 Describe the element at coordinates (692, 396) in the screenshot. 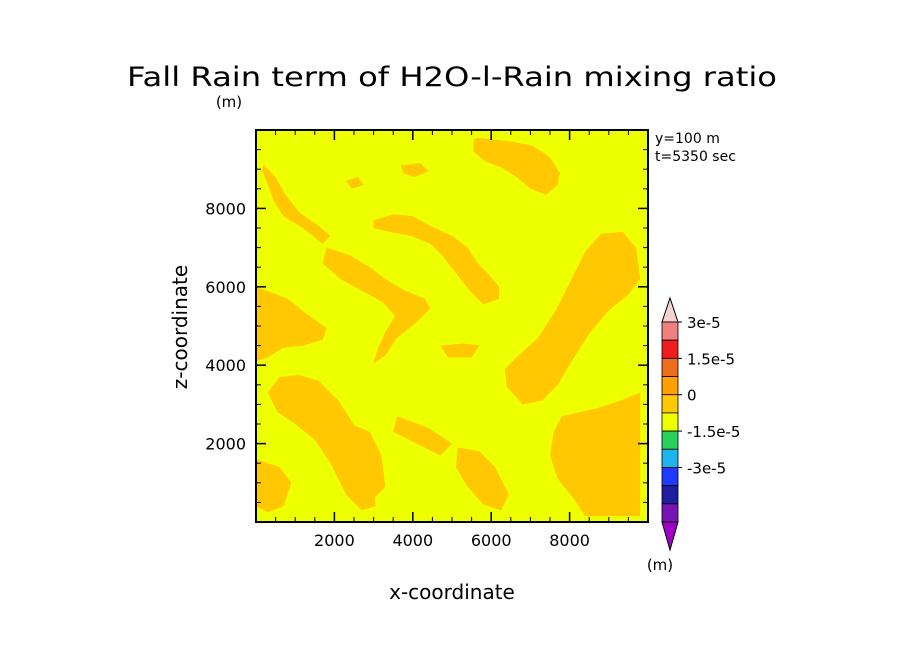

I see `colorbar-label: 0` at that location.